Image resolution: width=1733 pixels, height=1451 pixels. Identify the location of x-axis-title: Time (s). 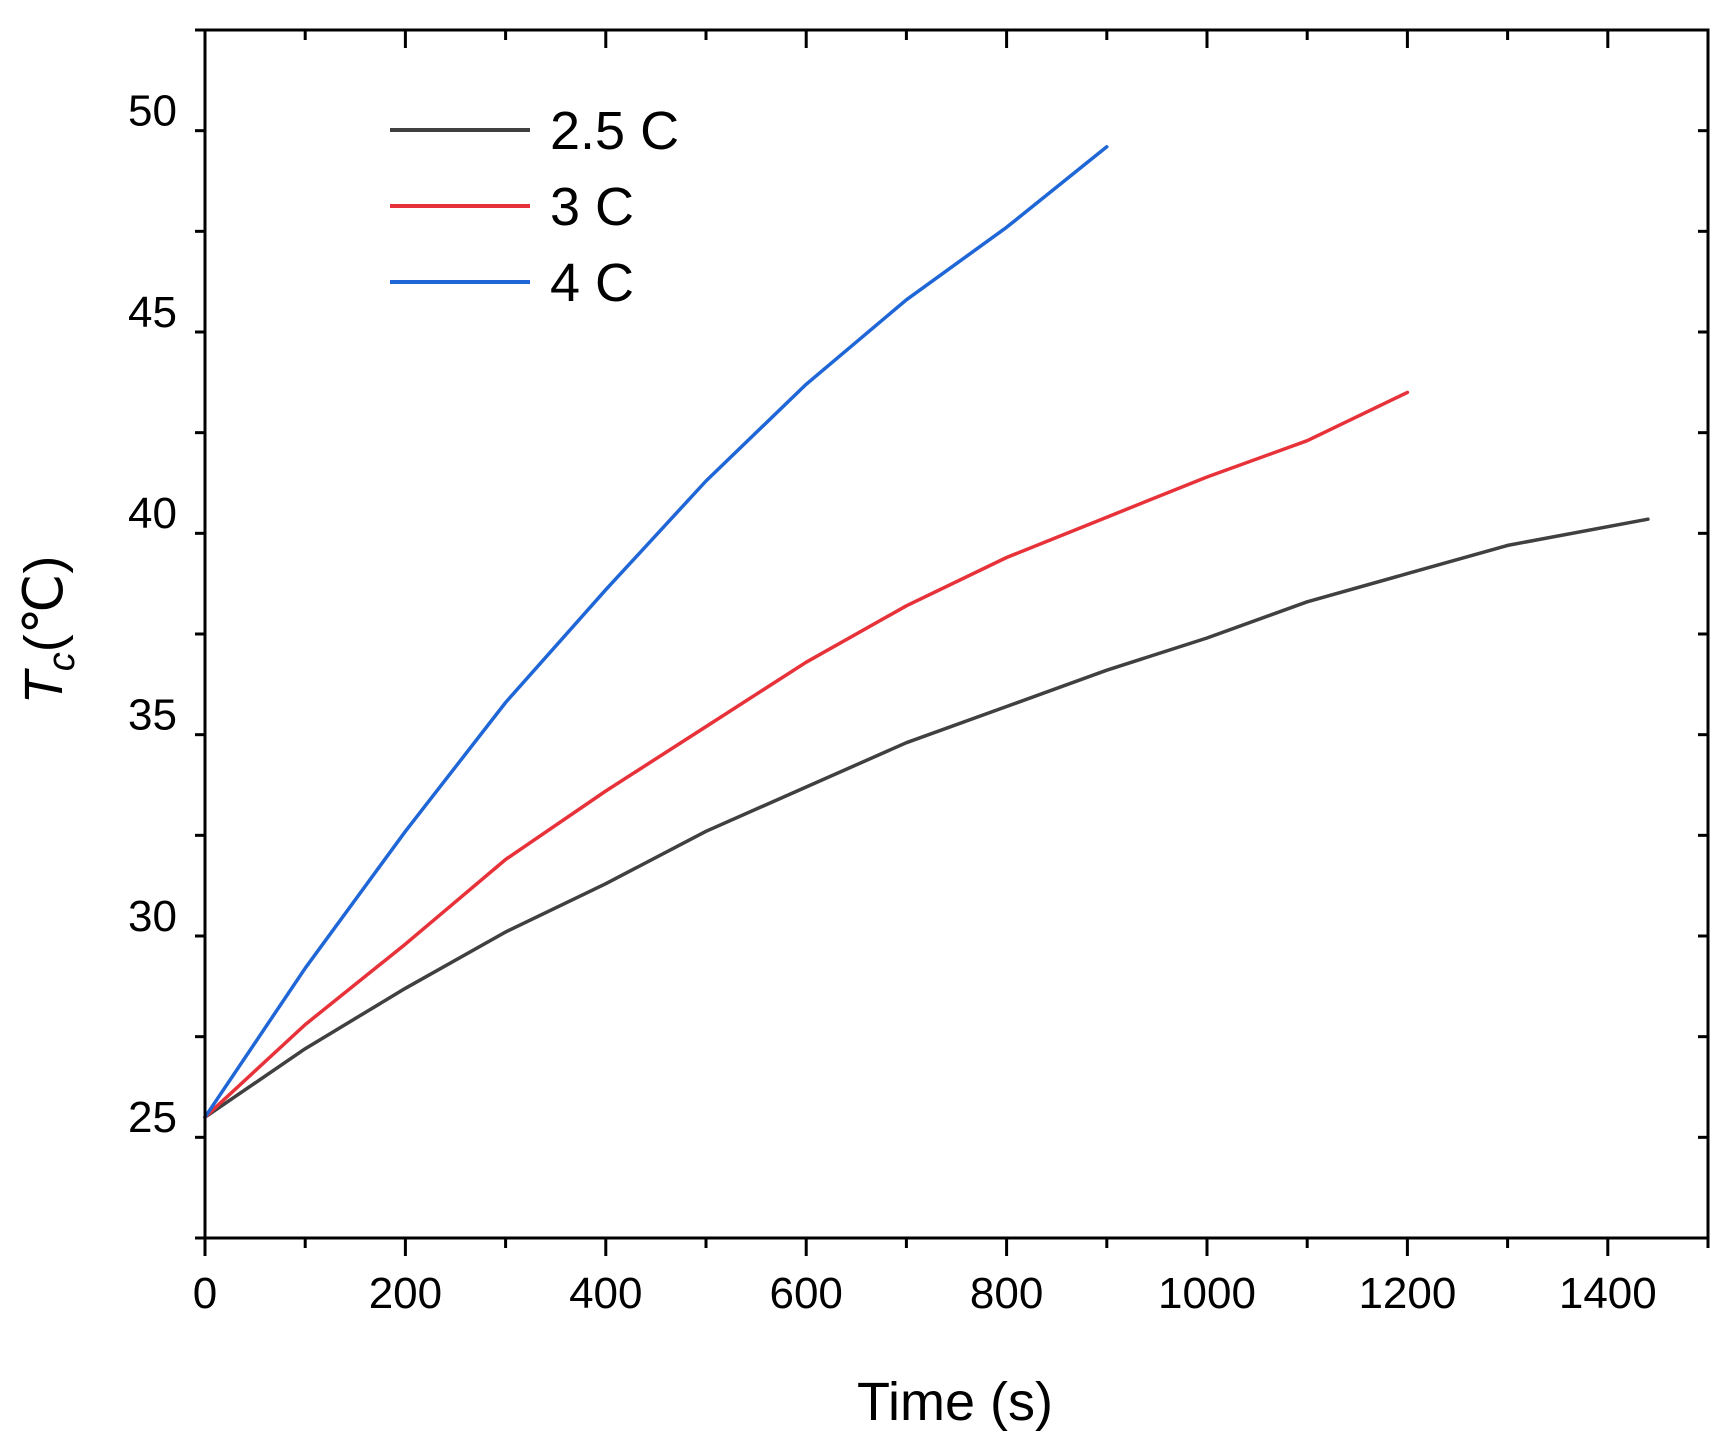
(955, 1402).